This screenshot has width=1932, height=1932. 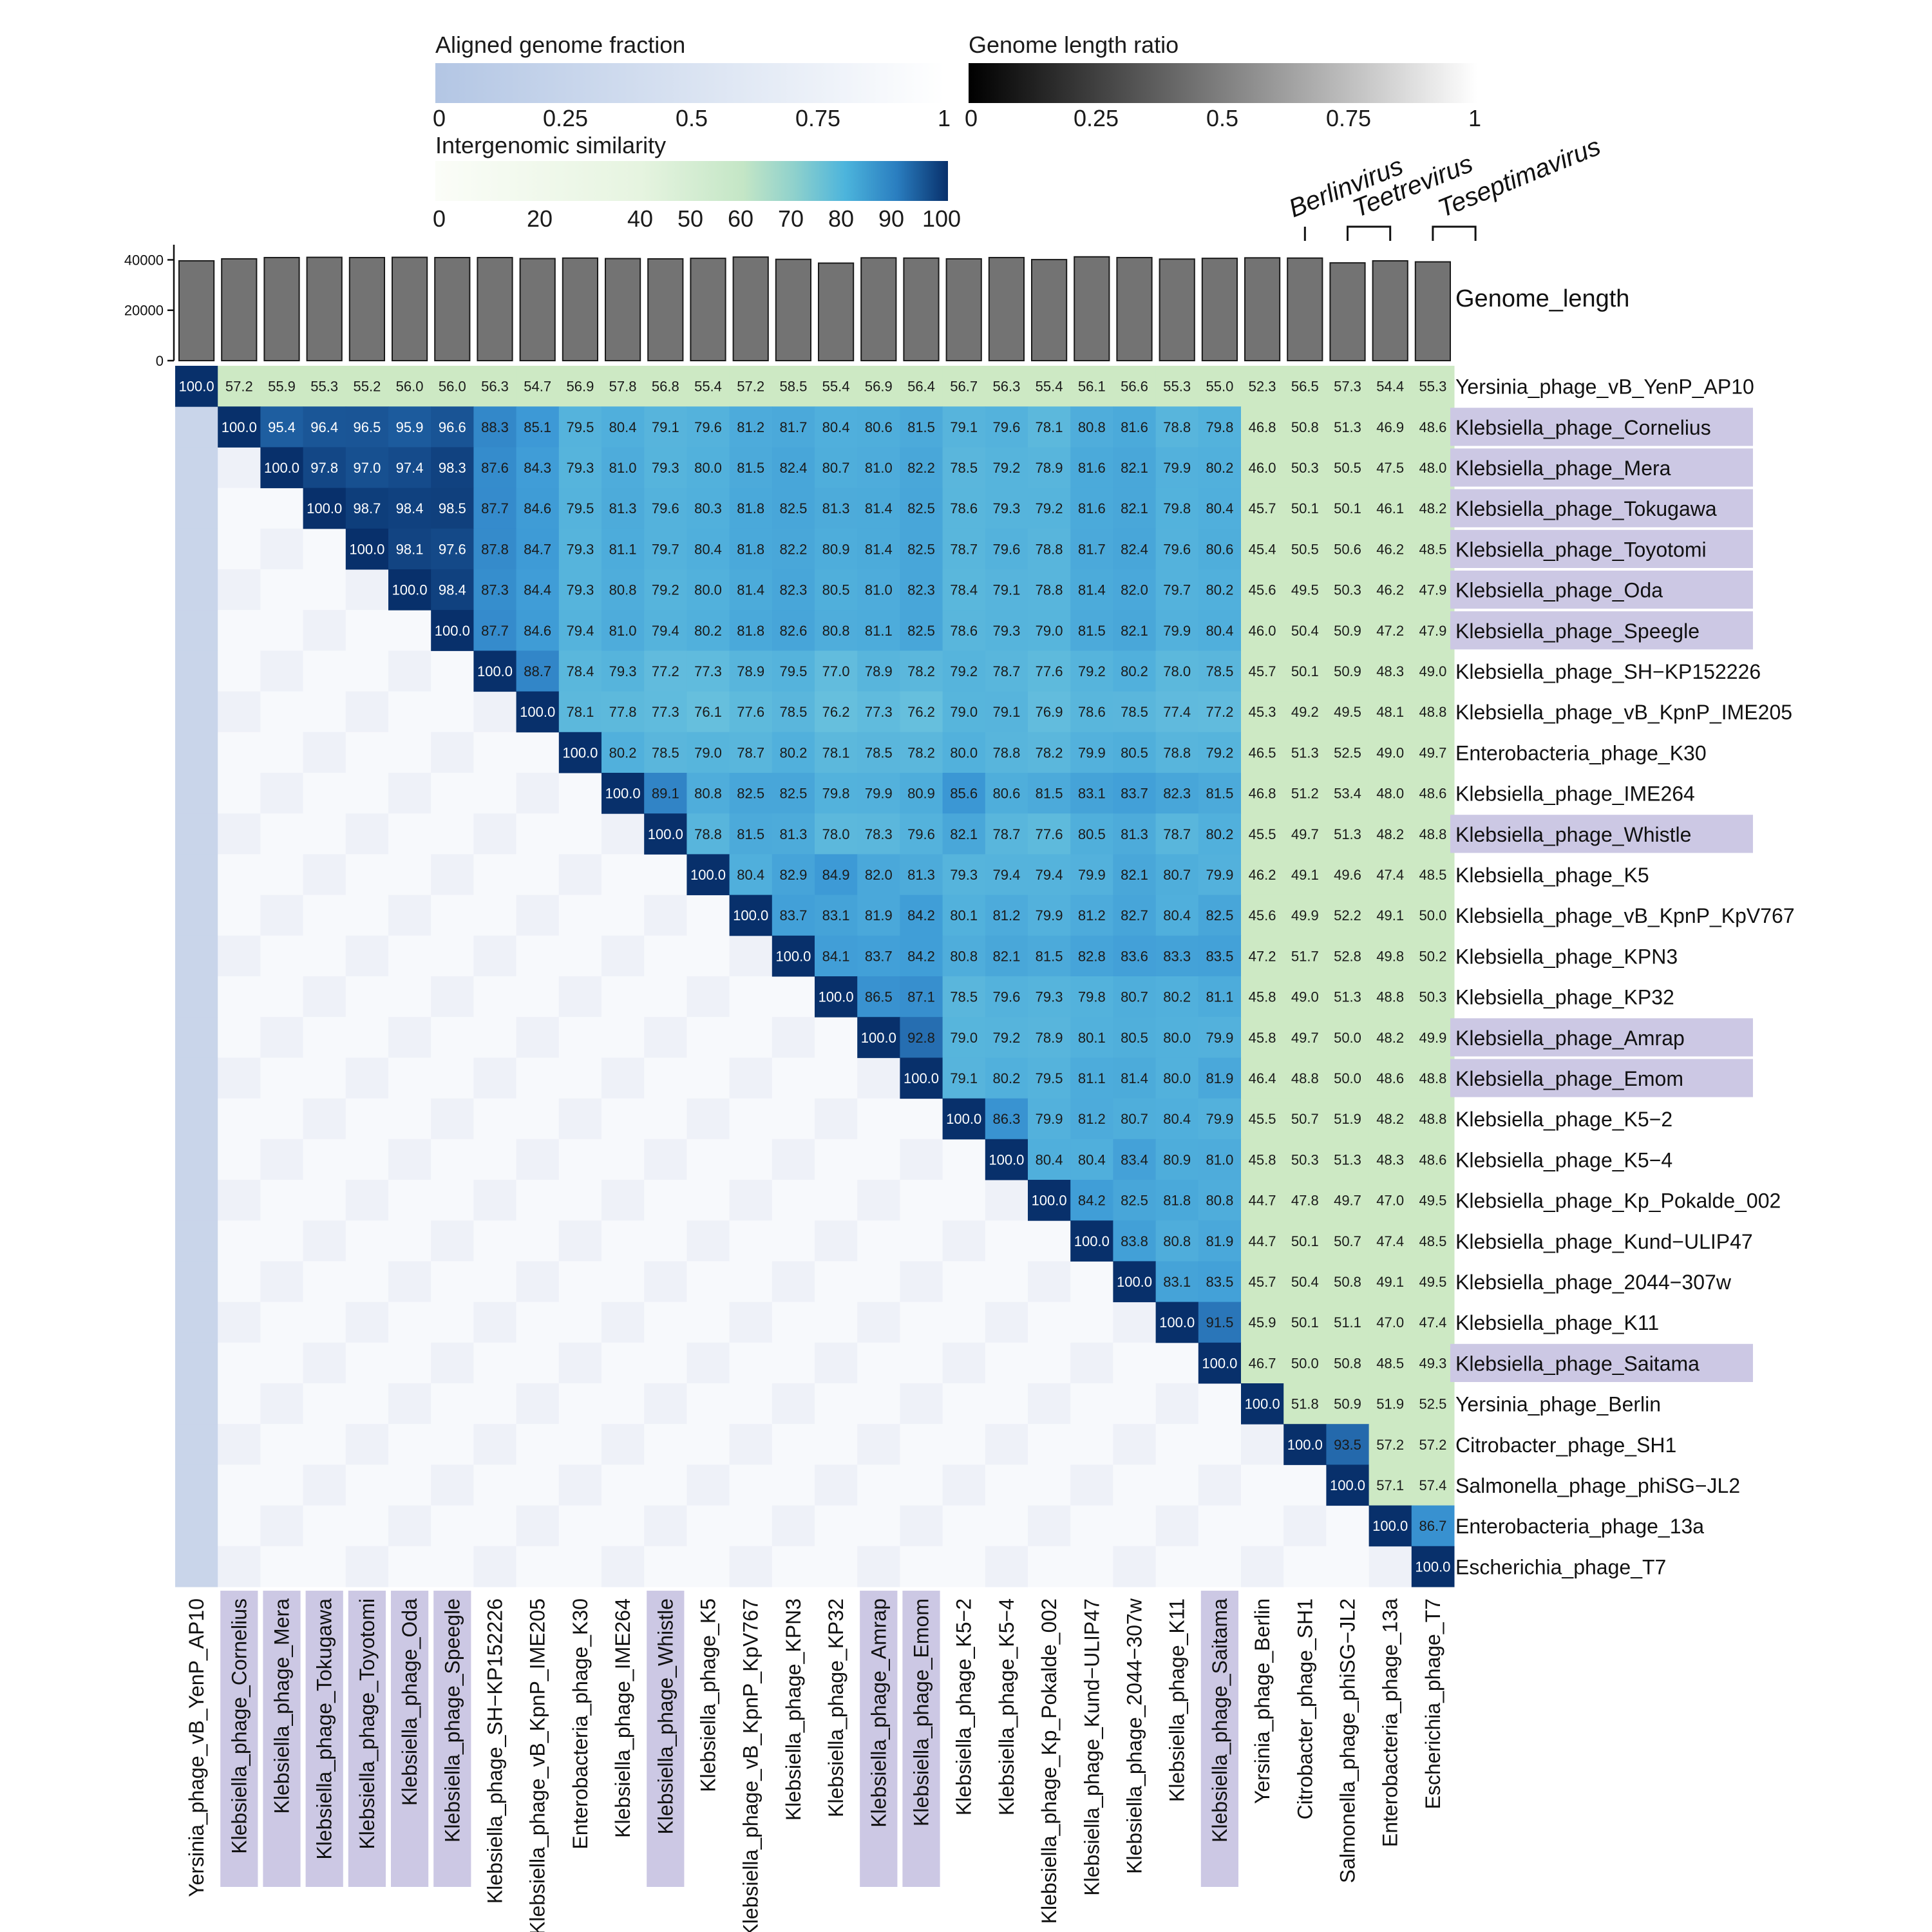 What do you see at coordinates (1092, 468) in the screenshot?
I see `cell-value-2-21: 81.6` at bounding box center [1092, 468].